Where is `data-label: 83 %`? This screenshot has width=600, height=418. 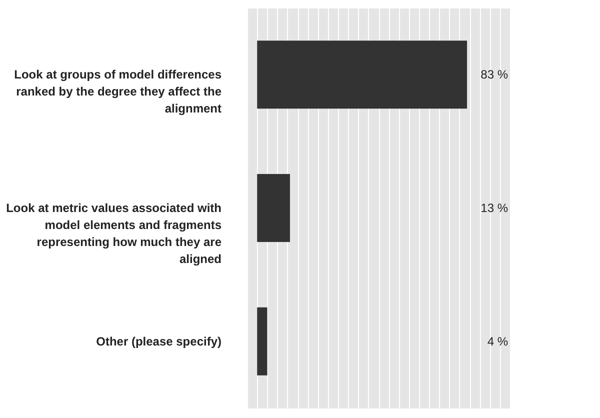
data-label: 83 % is located at coordinates (494, 75).